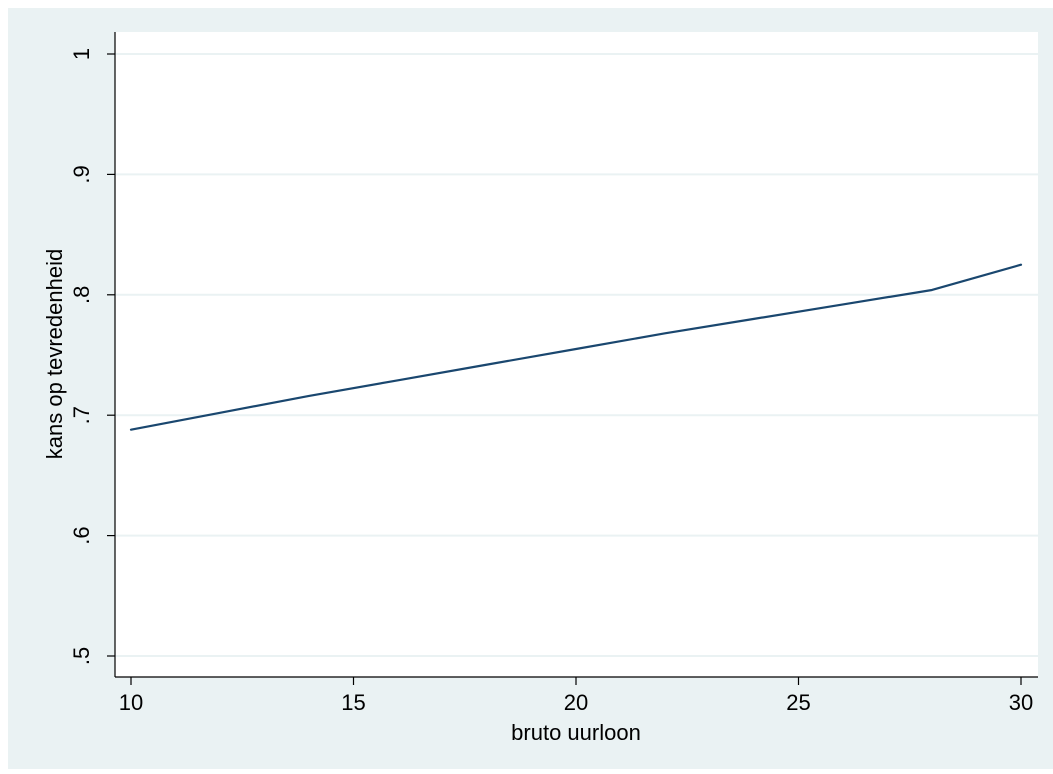 This screenshot has height=774, width=1053. What do you see at coordinates (576, 702) in the screenshot?
I see `x-tick-label: 20` at bounding box center [576, 702].